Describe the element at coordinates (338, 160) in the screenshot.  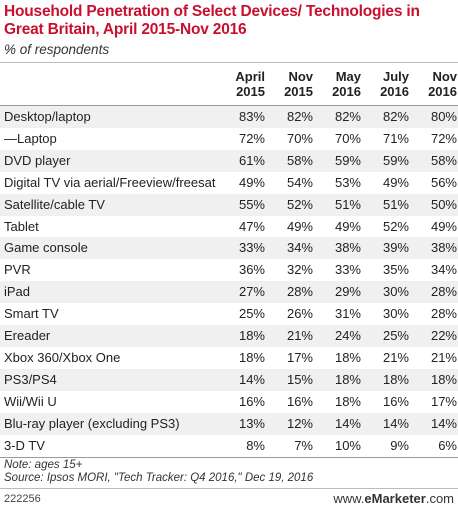
I see `table-cell: 59%` at that location.